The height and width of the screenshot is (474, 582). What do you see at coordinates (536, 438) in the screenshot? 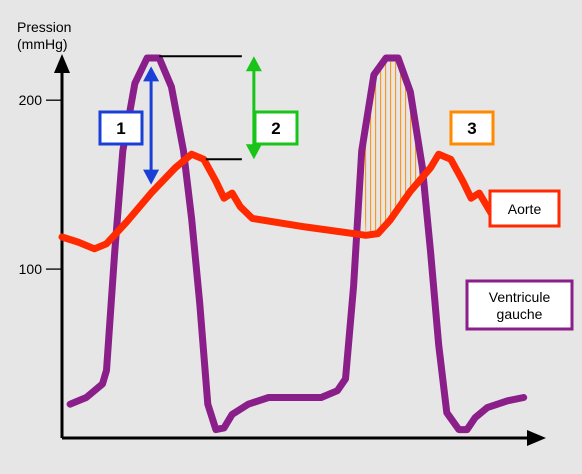
I see `x-axis-arrowhead` at bounding box center [536, 438].